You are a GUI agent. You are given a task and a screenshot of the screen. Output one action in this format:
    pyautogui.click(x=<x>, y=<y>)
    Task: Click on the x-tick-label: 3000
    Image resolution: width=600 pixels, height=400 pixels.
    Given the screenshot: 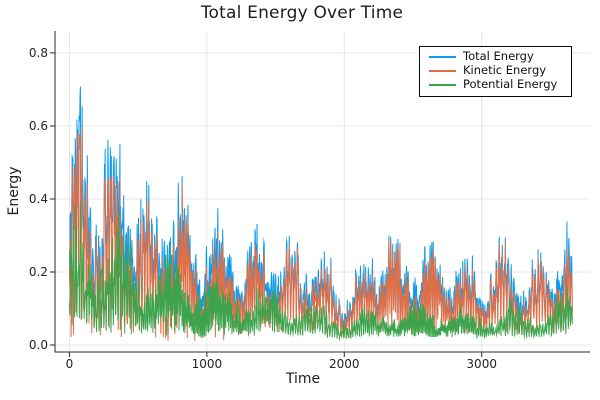 What is the action you would take?
    pyautogui.click(x=481, y=364)
    